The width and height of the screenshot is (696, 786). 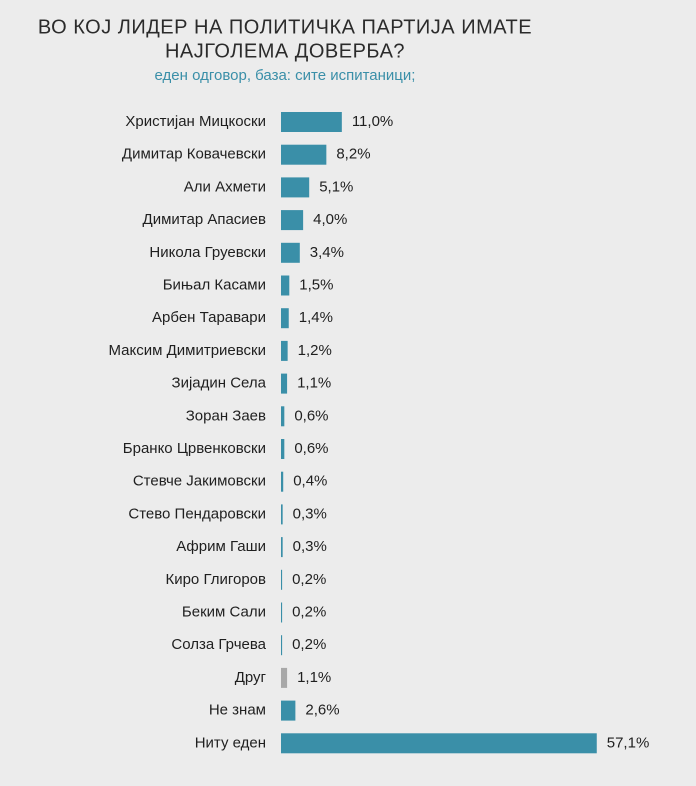 What do you see at coordinates (207, 252) in the screenshot?
I see `category-label: Никола Груевски` at bounding box center [207, 252].